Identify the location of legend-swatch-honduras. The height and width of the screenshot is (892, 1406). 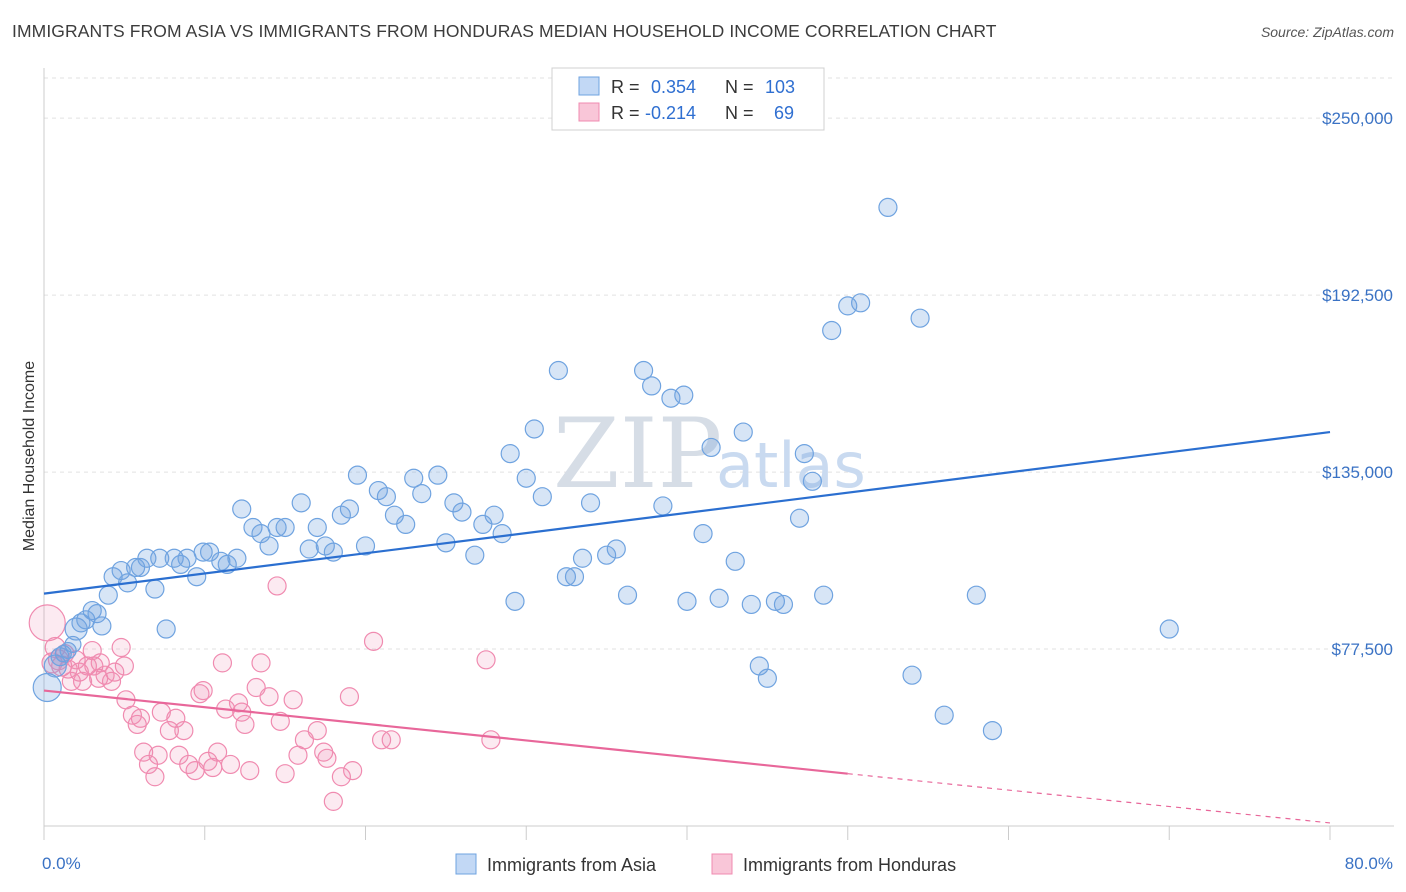
(589, 112).